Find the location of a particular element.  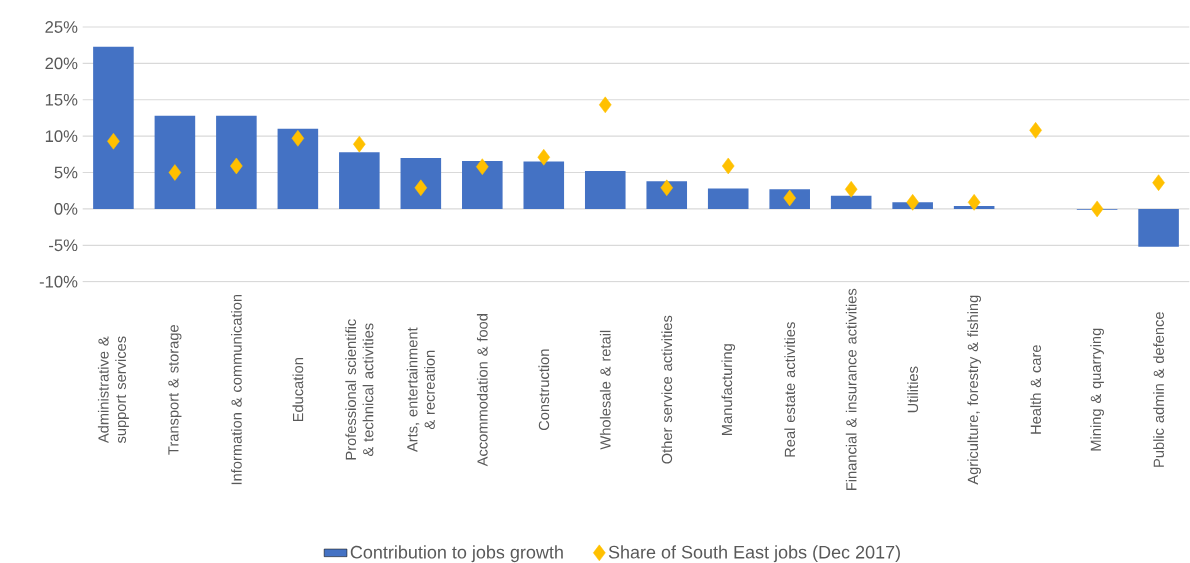

y-tick-label: 5% is located at coordinates (66, 172).